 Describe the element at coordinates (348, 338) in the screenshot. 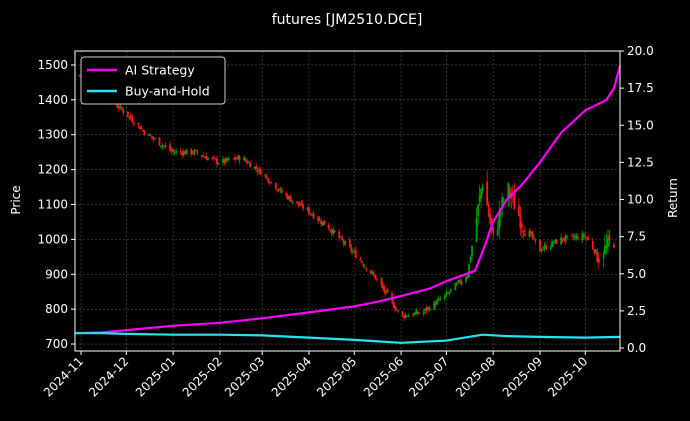

I see `buy-and-hold-line` at that location.